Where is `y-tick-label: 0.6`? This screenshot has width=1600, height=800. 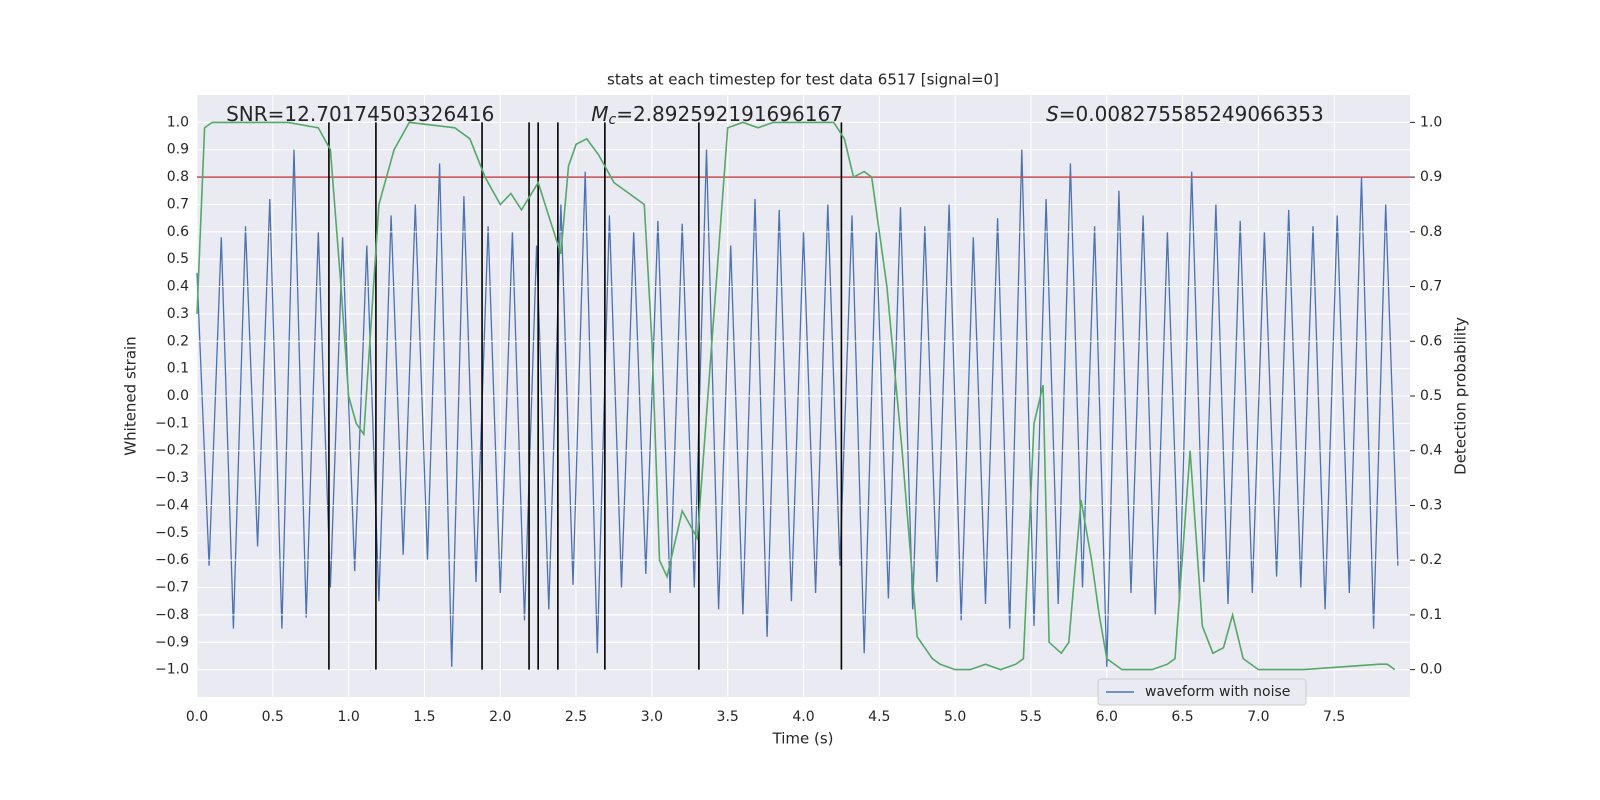
y-tick-label: 0.6 is located at coordinates (178, 232).